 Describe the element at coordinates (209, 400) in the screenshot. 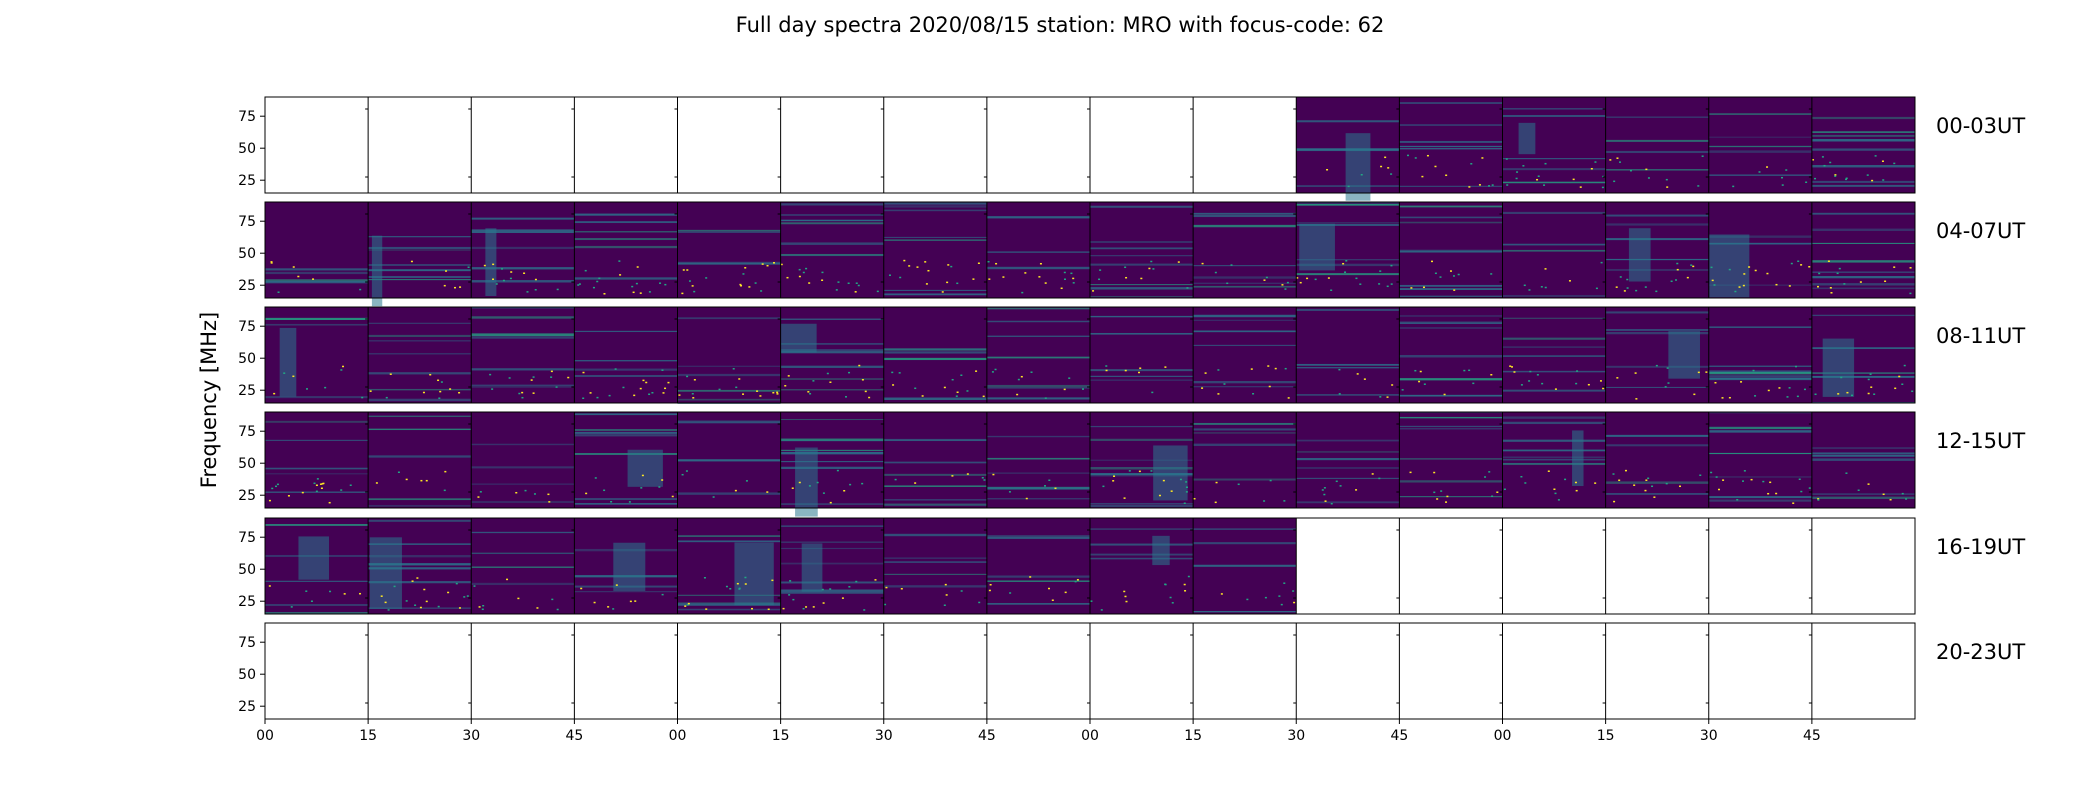

I see `y-axis-label: Frequency [MHz]` at that location.